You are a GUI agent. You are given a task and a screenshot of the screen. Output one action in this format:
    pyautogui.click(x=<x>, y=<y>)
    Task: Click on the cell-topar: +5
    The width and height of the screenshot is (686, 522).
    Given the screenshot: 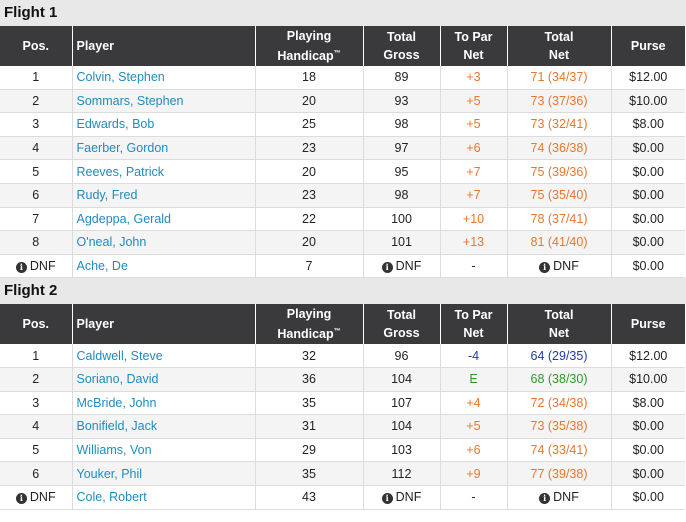 What is the action you would take?
    pyautogui.click(x=474, y=426)
    